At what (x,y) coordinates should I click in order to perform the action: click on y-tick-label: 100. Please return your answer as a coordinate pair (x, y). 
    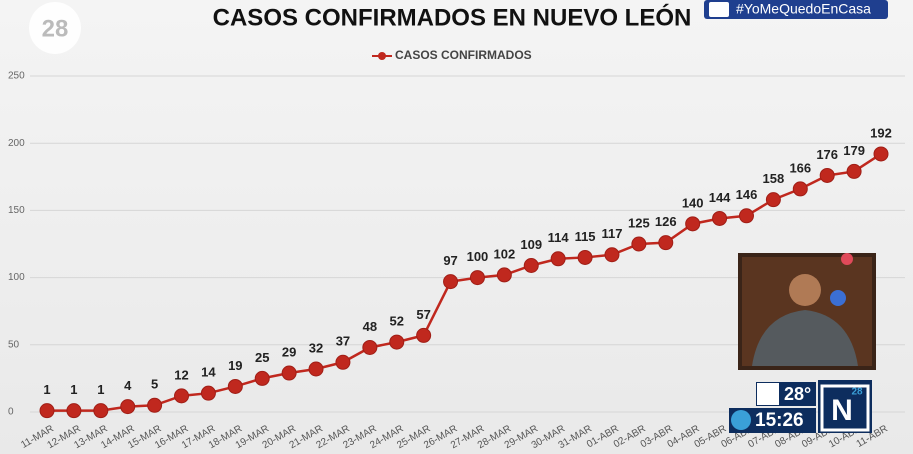
    Looking at the image, I should click on (16, 277).